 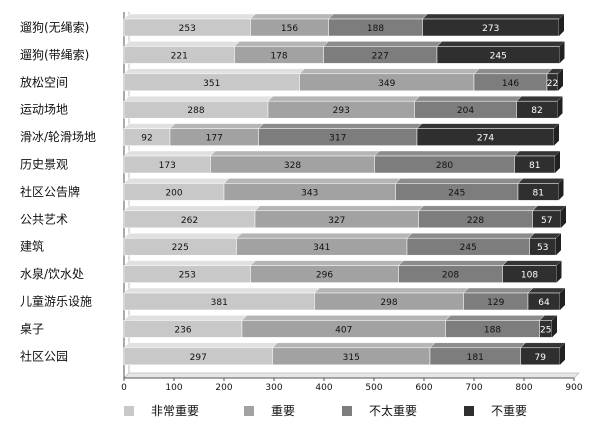 I want to click on data-label: 407, so click(x=343, y=330).